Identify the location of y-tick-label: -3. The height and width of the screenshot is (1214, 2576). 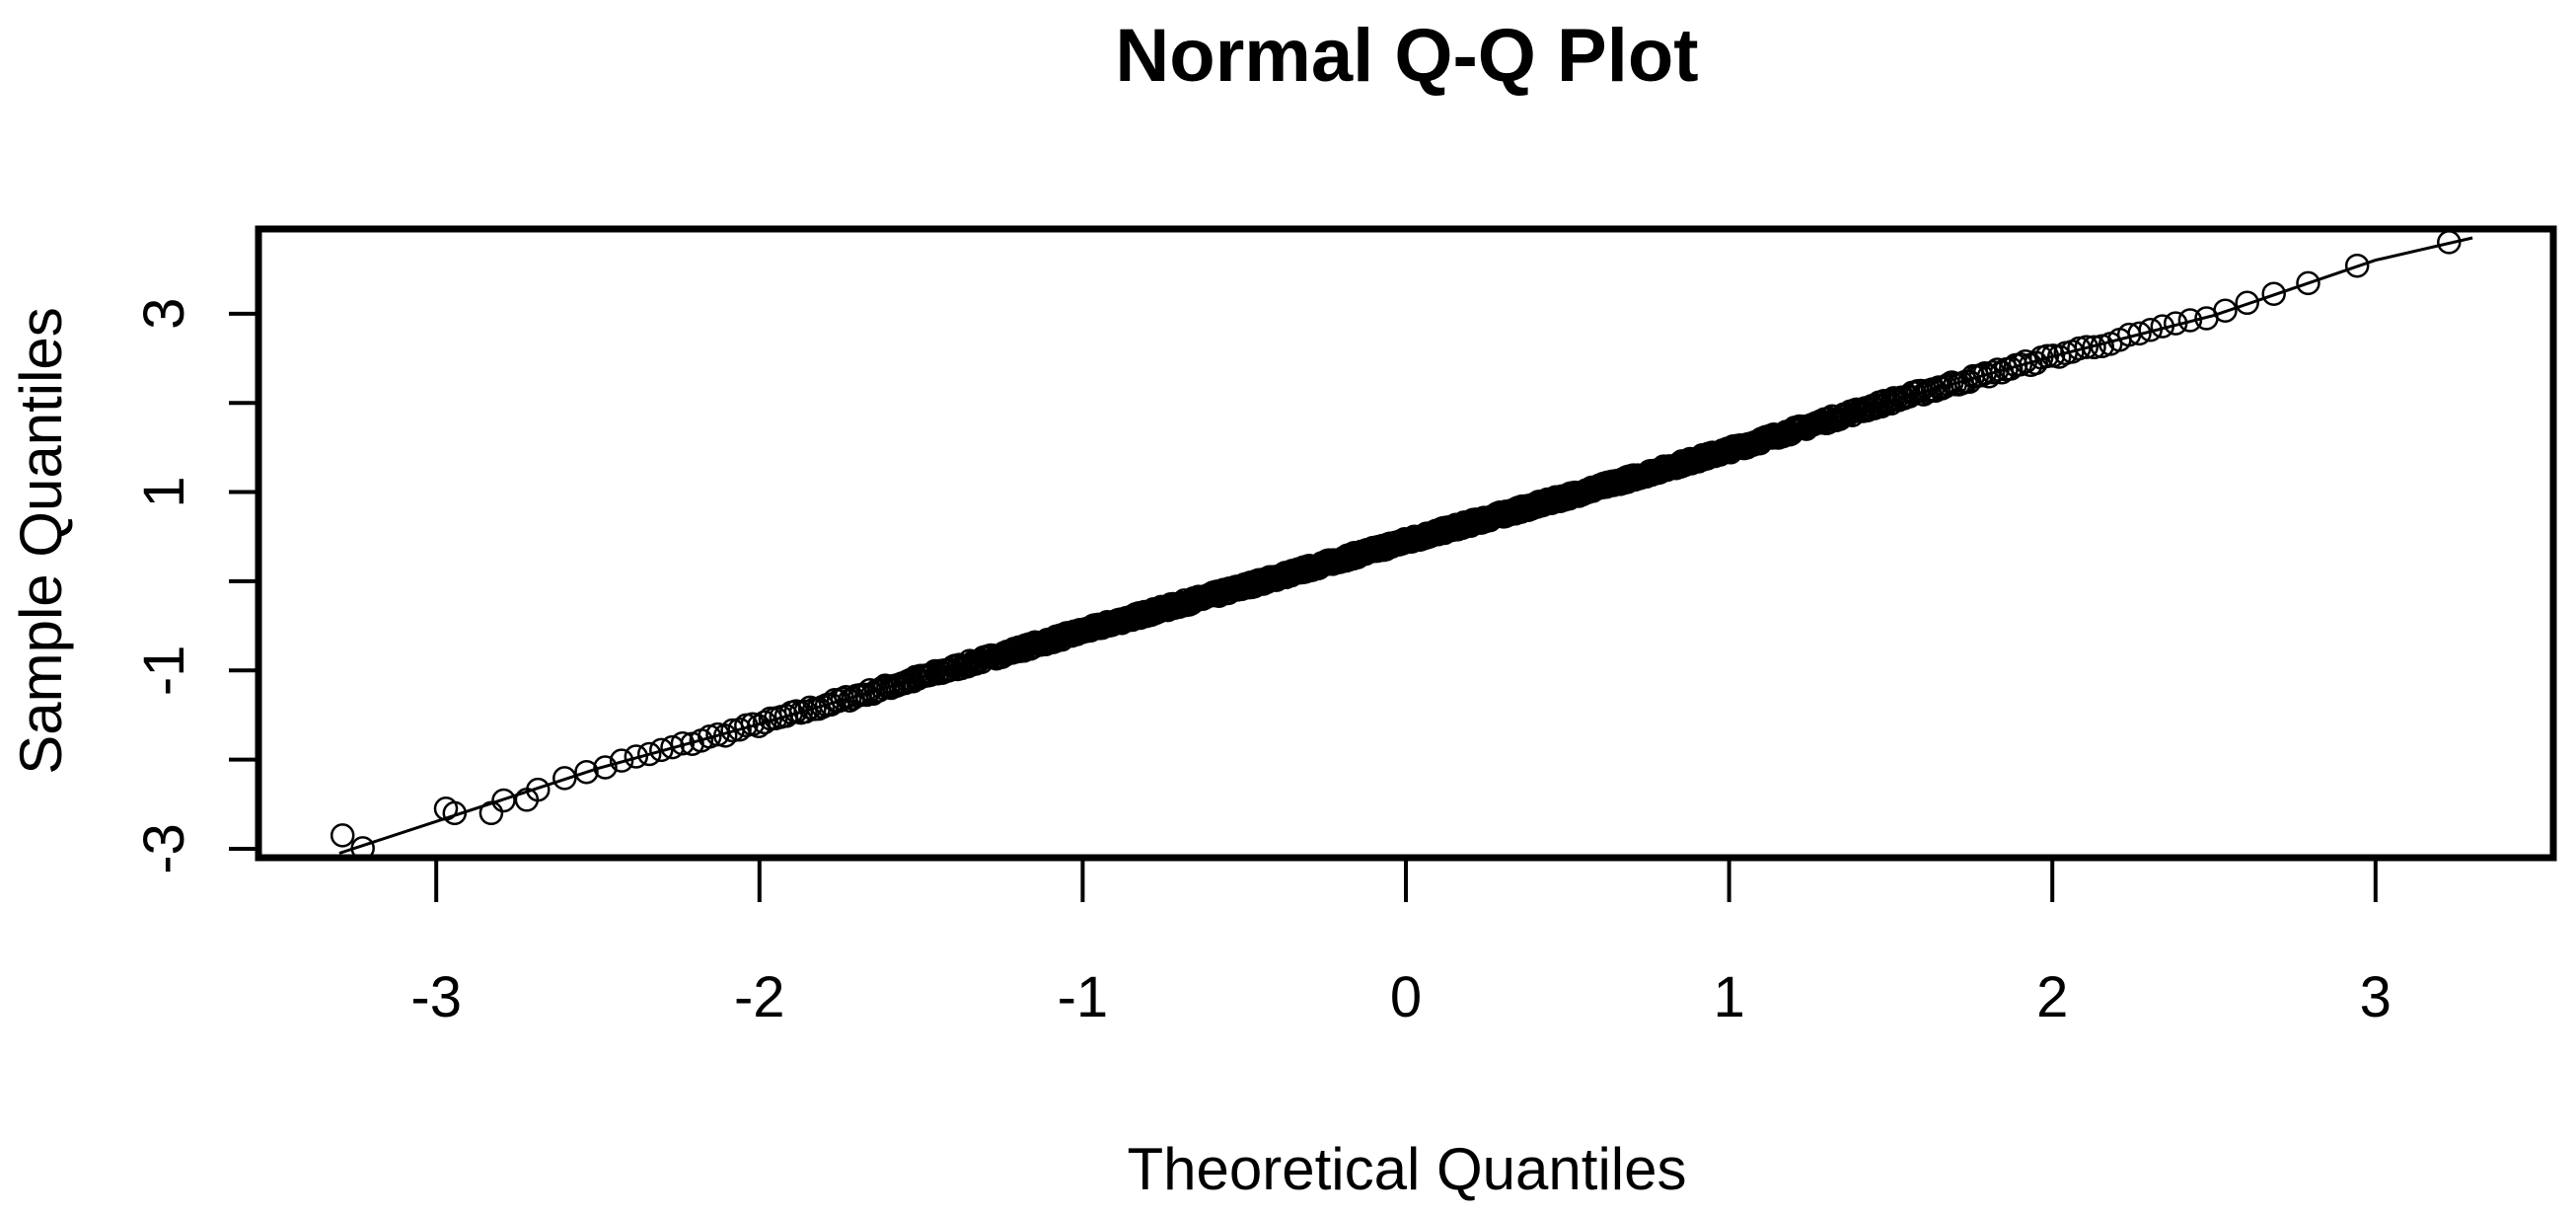
(164, 848).